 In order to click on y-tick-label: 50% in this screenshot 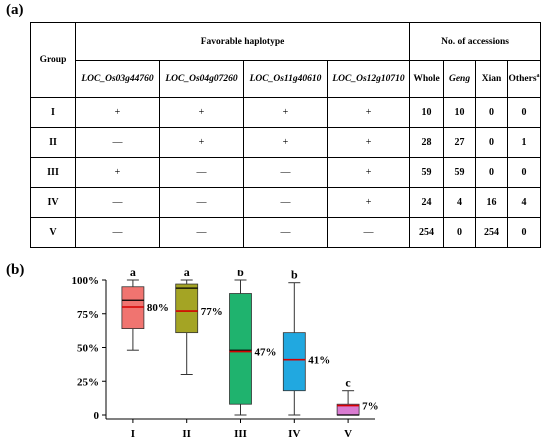, I will do `click(88, 349)`.